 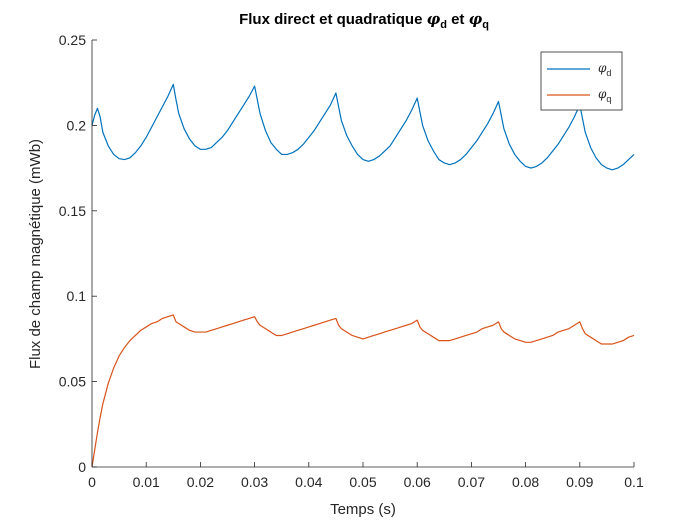 I want to click on y-axis-label: Flux de champ magnétique (mWb), so click(x=35, y=254).